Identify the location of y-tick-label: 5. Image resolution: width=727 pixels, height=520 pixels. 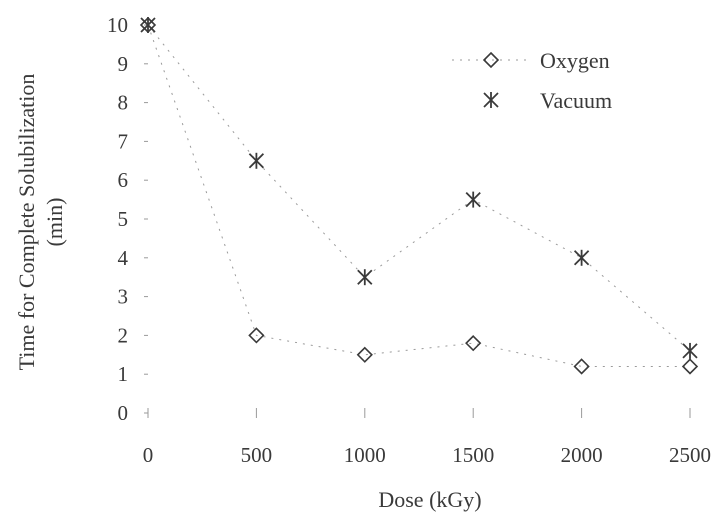
(123, 219).